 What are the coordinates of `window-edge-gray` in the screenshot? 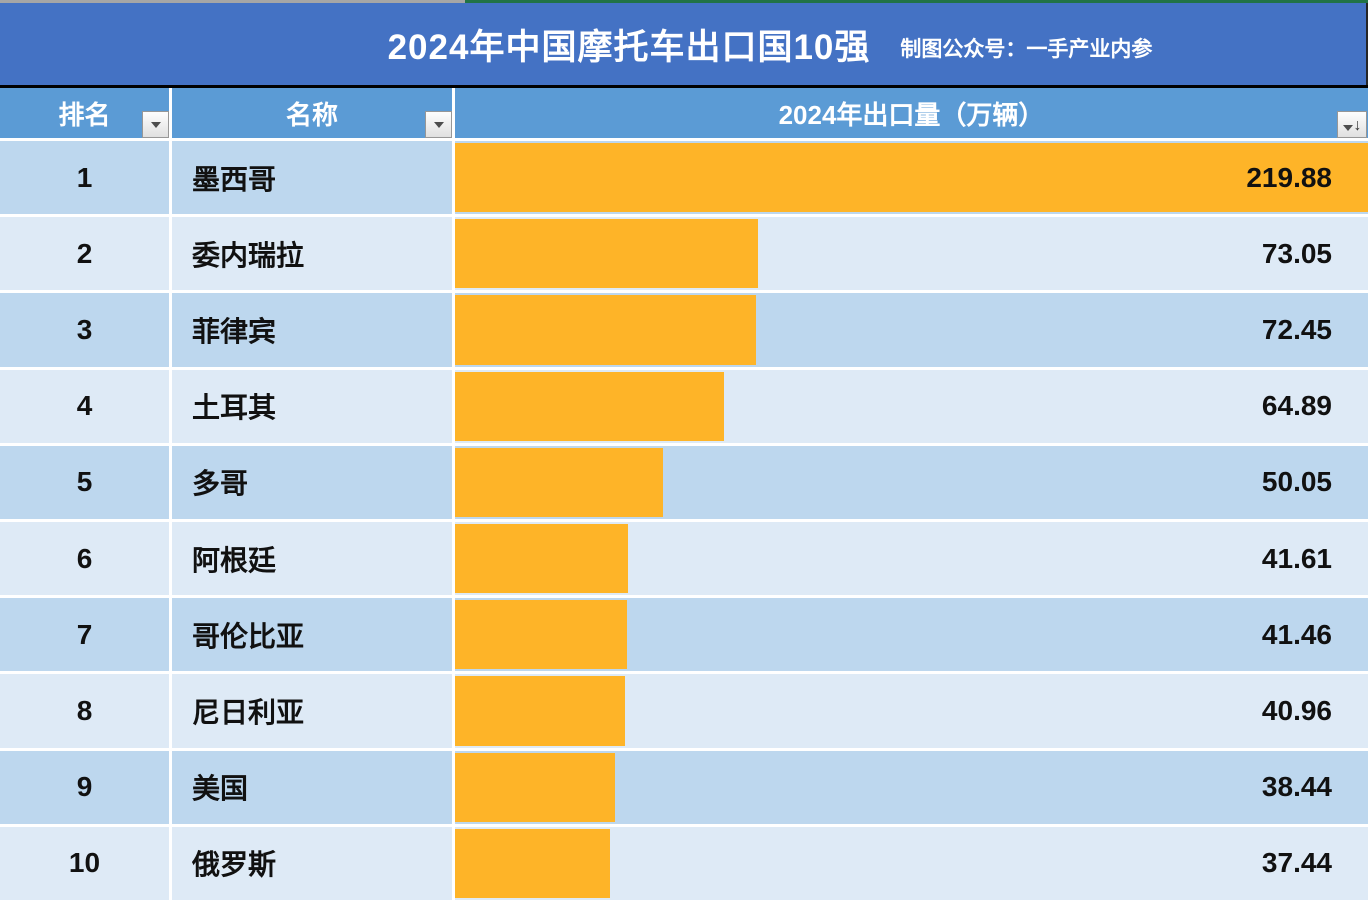 It's located at (232, 1).